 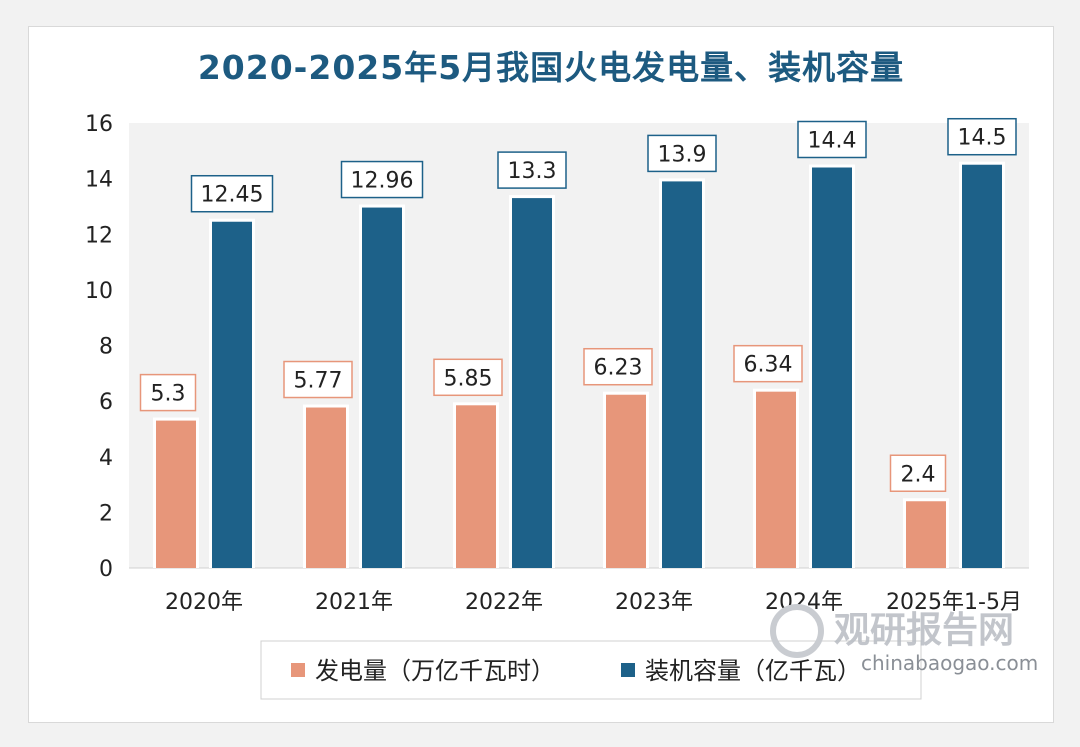 I want to click on data-label: 14.4, so click(x=832, y=141).